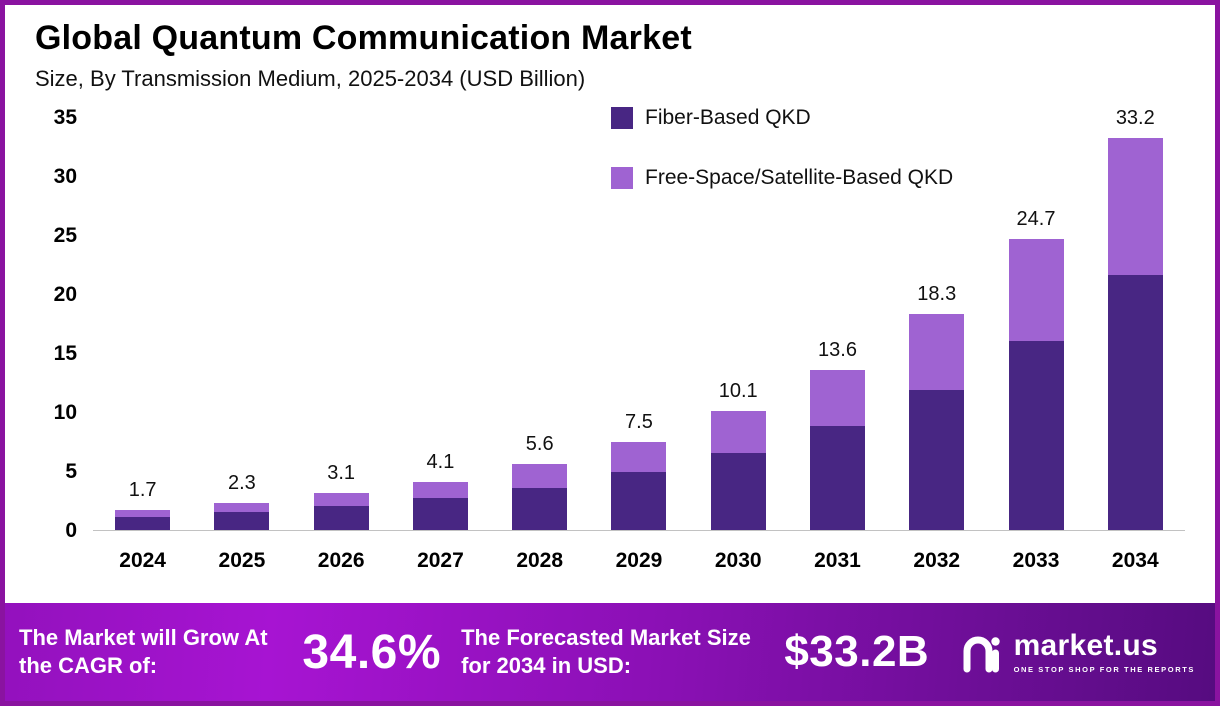  I want to click on bar-slot: 13.6, so click(837, 324).